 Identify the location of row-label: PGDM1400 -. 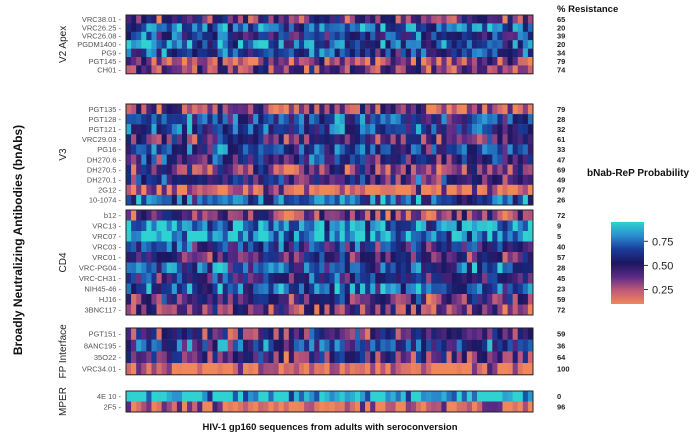
(99, 44).